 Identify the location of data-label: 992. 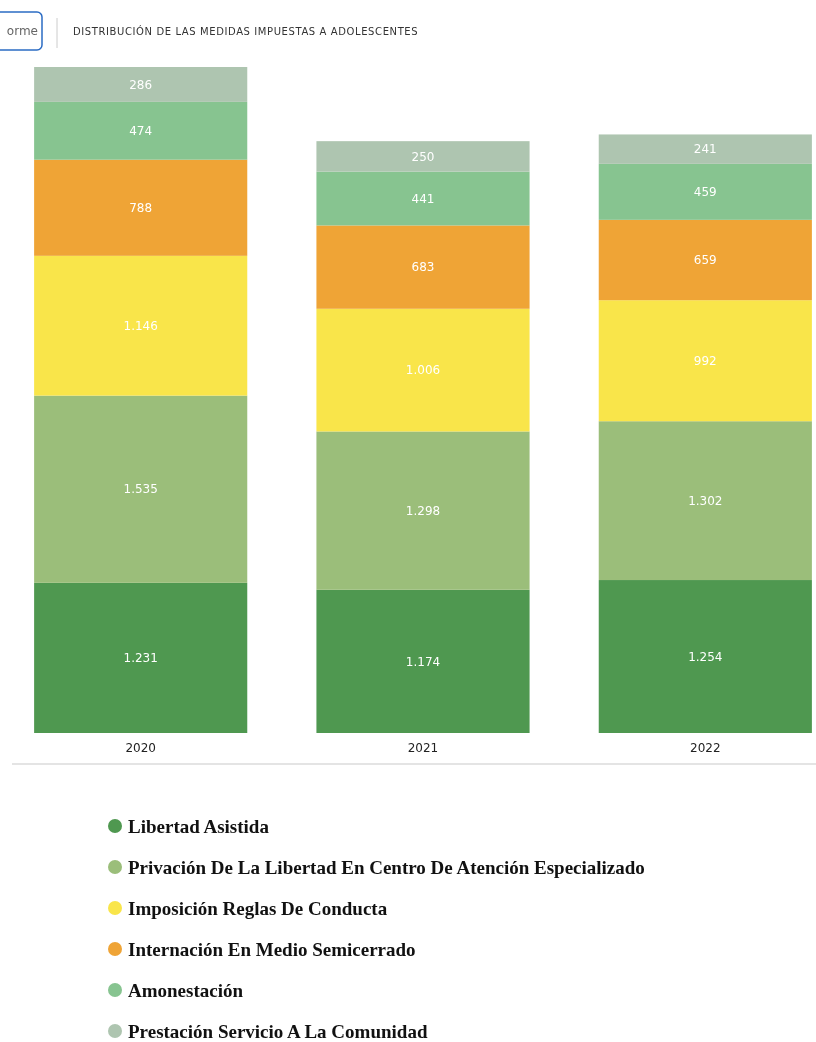
(705, 360).